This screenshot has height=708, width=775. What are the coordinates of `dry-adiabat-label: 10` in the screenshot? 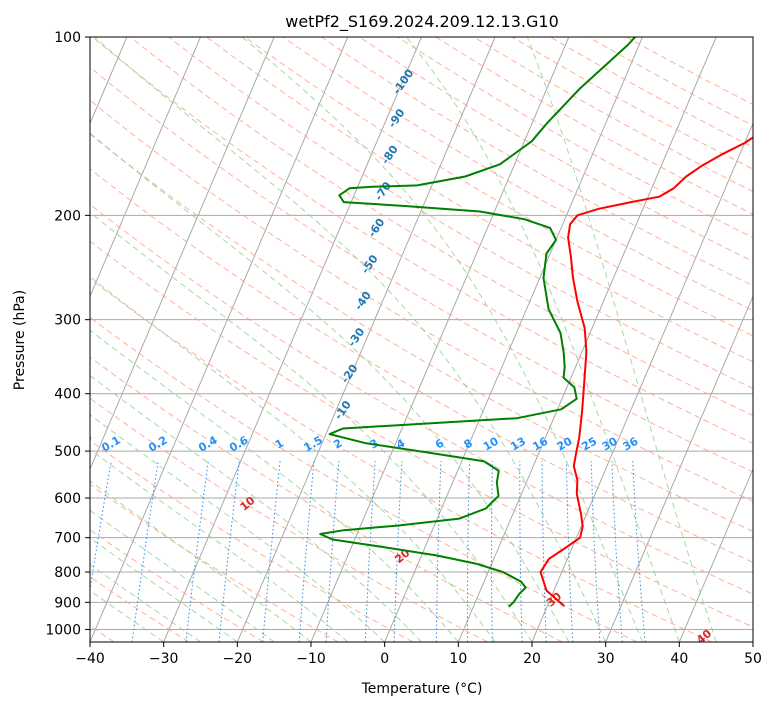 It's located at (248, 504).